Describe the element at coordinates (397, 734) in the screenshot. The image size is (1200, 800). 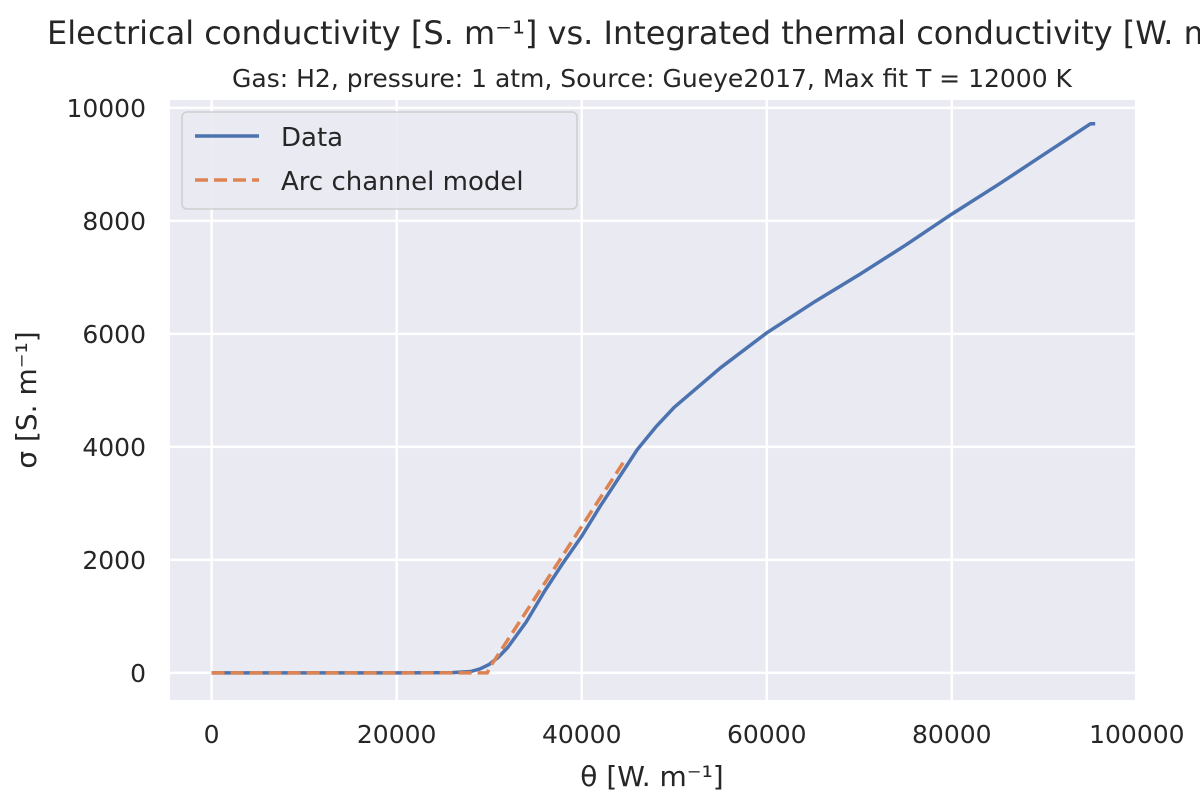
I see `x-tick-label: 20000` at that location.